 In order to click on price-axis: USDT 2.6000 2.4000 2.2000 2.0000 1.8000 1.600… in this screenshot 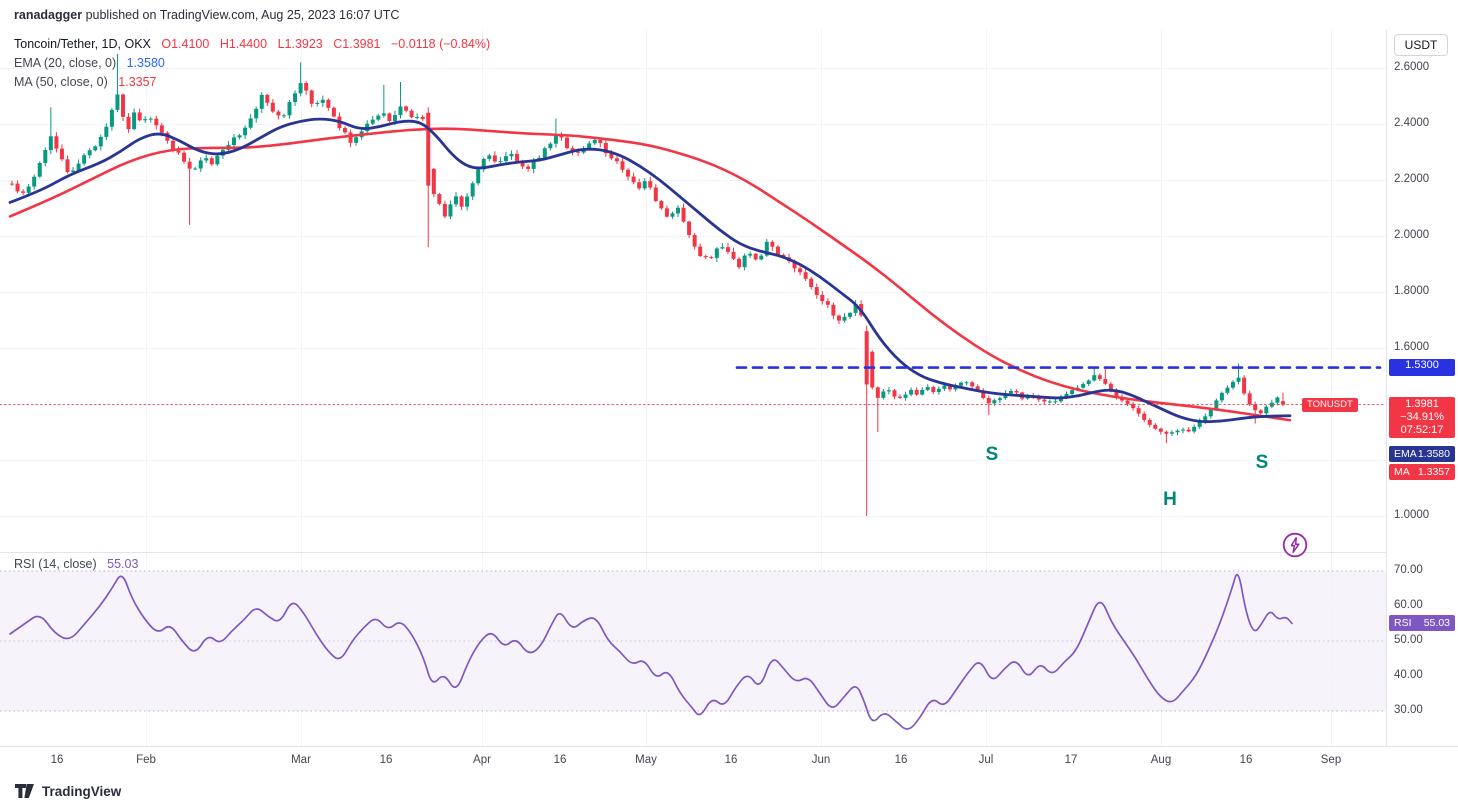, I will do `click(1422, 388)`.